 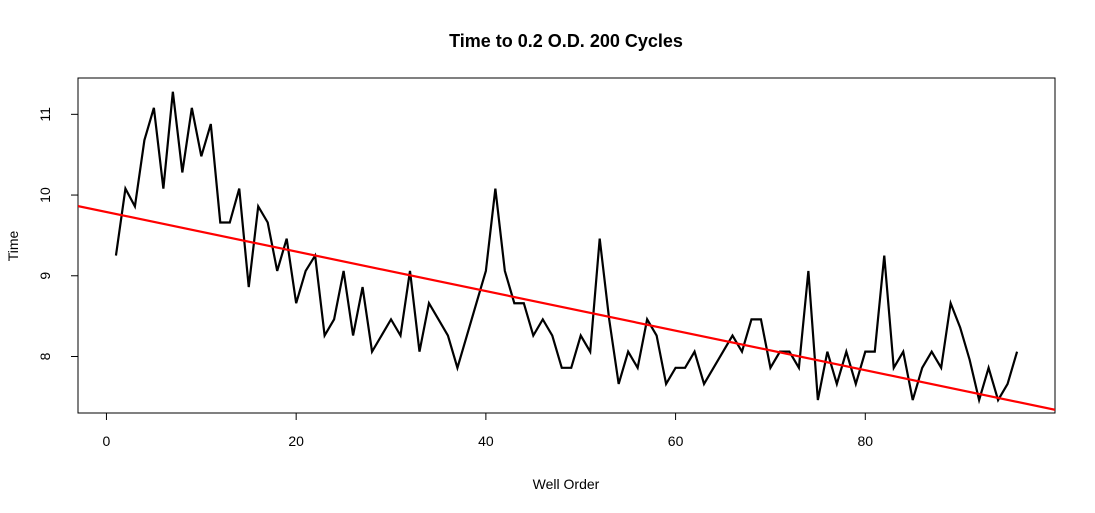 What do you see at coordinates (566, 484) in the screenshot?
I see `x-axis-label: Well Order` at bounding box center [566, 484].